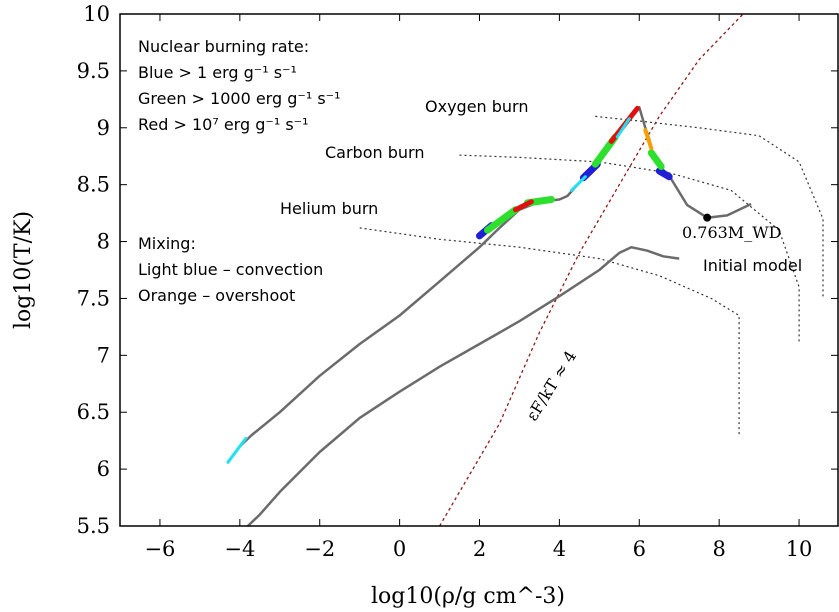 This screenshot has width=839, height=612. Describe the element at coordinates (731, 232) in the screenshot. I see `wd-mass-label: 0.763M_WD` at that location.